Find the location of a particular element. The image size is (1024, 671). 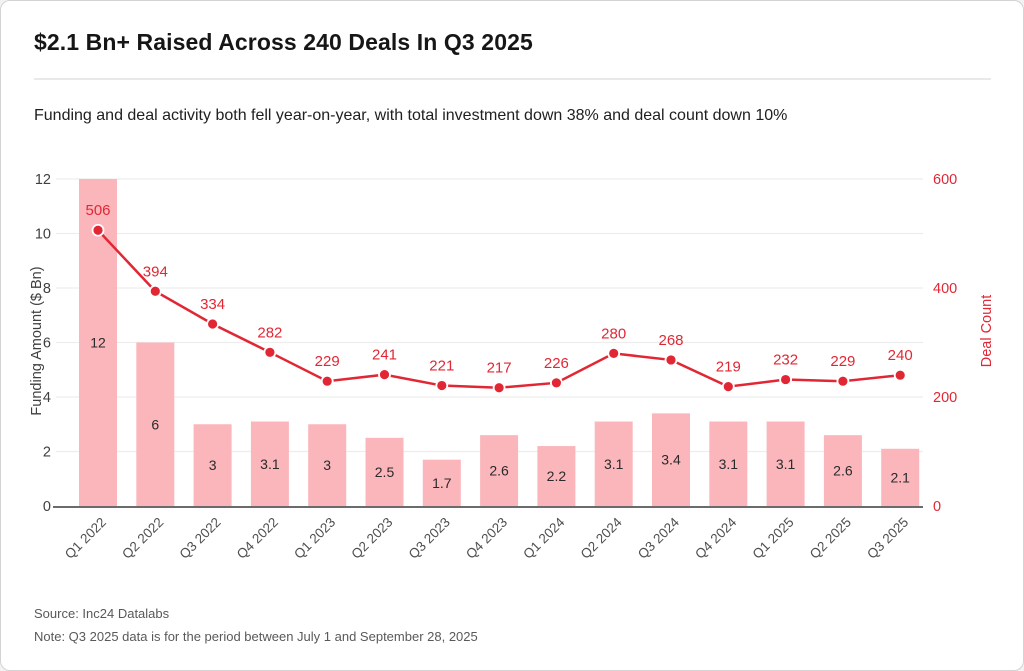

x-axis-label: Q3 2022 is located at coordinates (199, 538).